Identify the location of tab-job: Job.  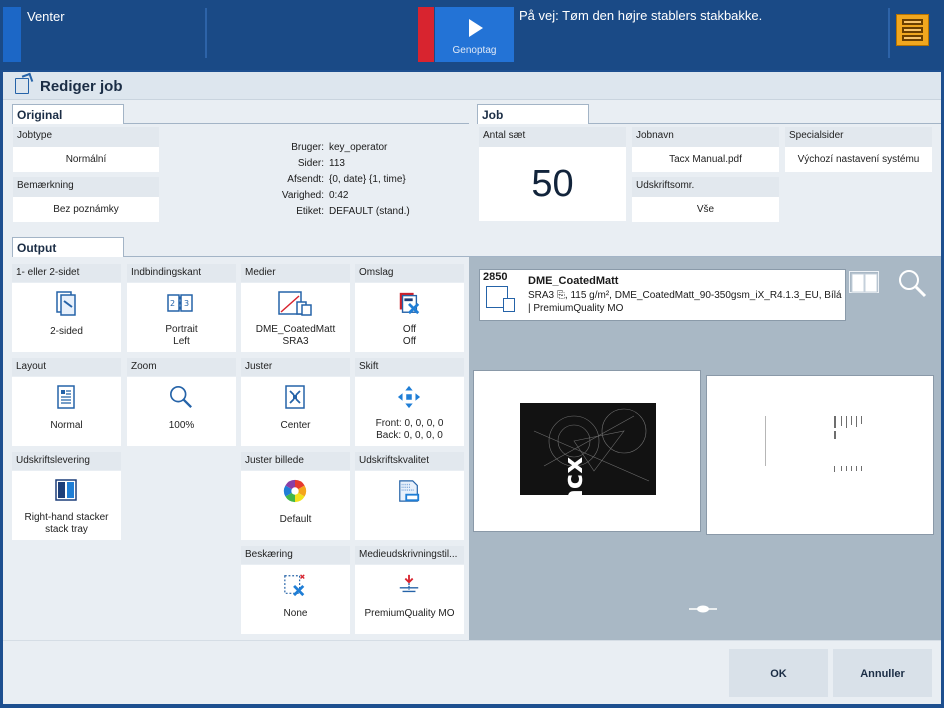
(533, 114).